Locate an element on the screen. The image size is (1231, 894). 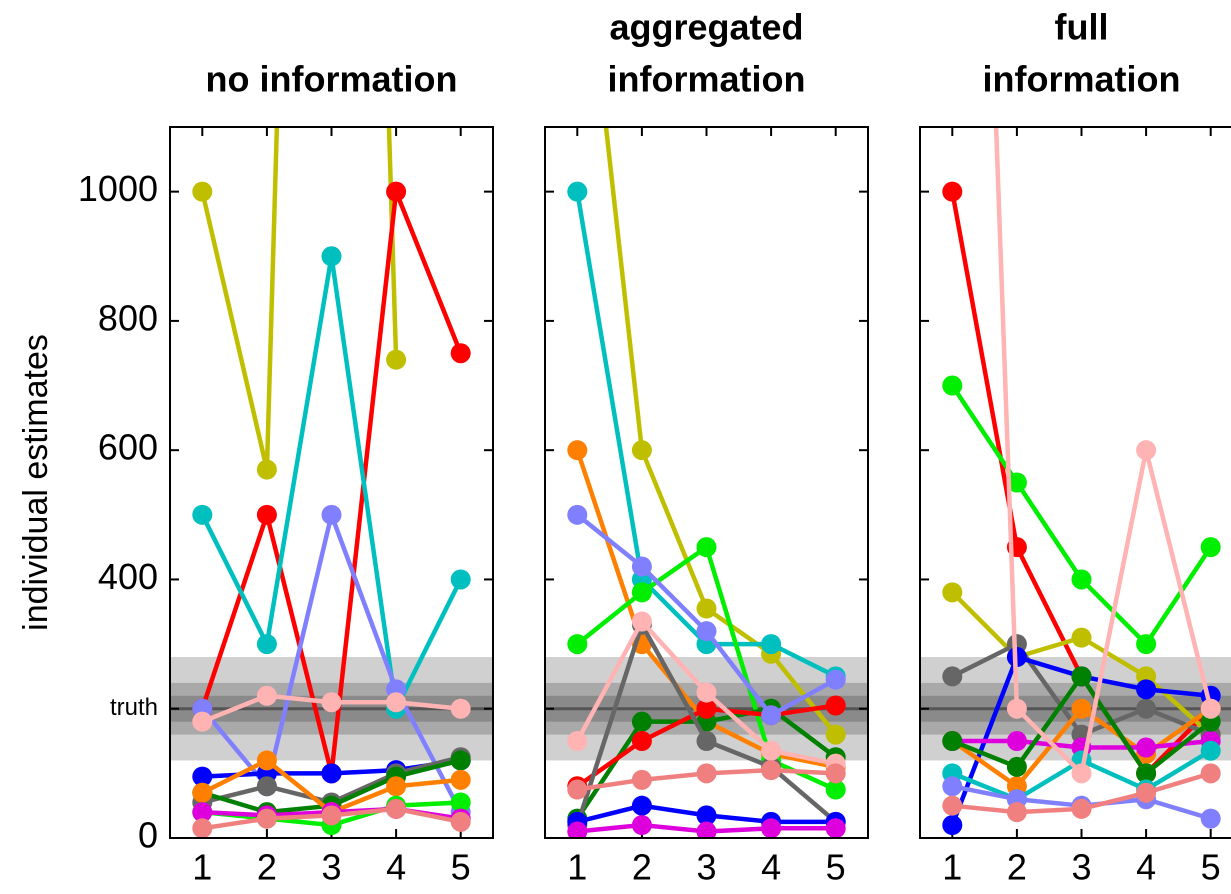
panel-title: no information is located at coordinates (332, 79).